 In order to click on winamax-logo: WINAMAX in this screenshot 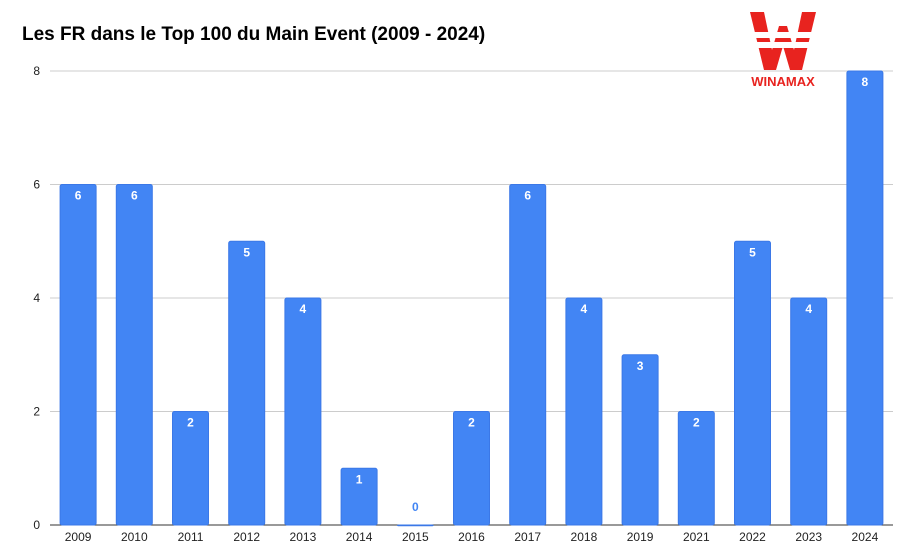, I will do `click(783, 50)`.